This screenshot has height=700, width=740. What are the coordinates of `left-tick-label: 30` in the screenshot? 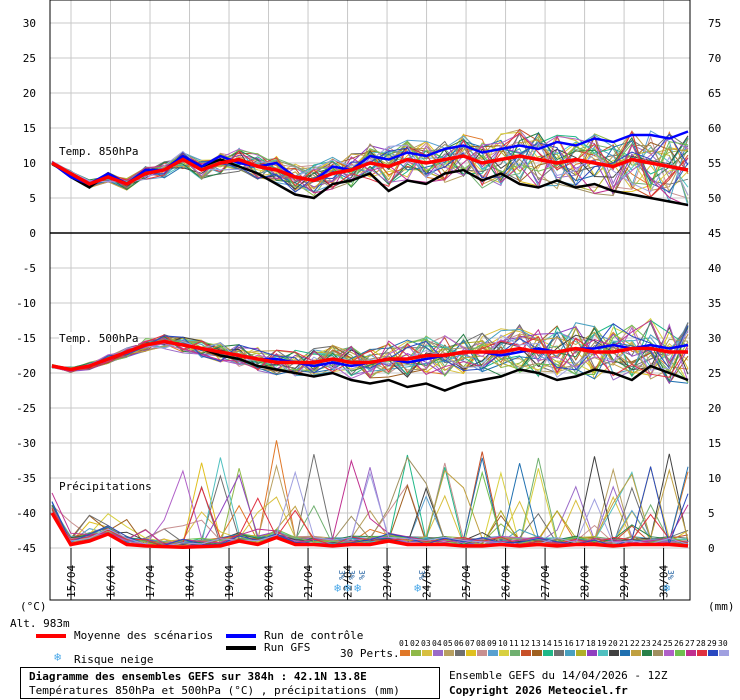 It's located at (29, 23).